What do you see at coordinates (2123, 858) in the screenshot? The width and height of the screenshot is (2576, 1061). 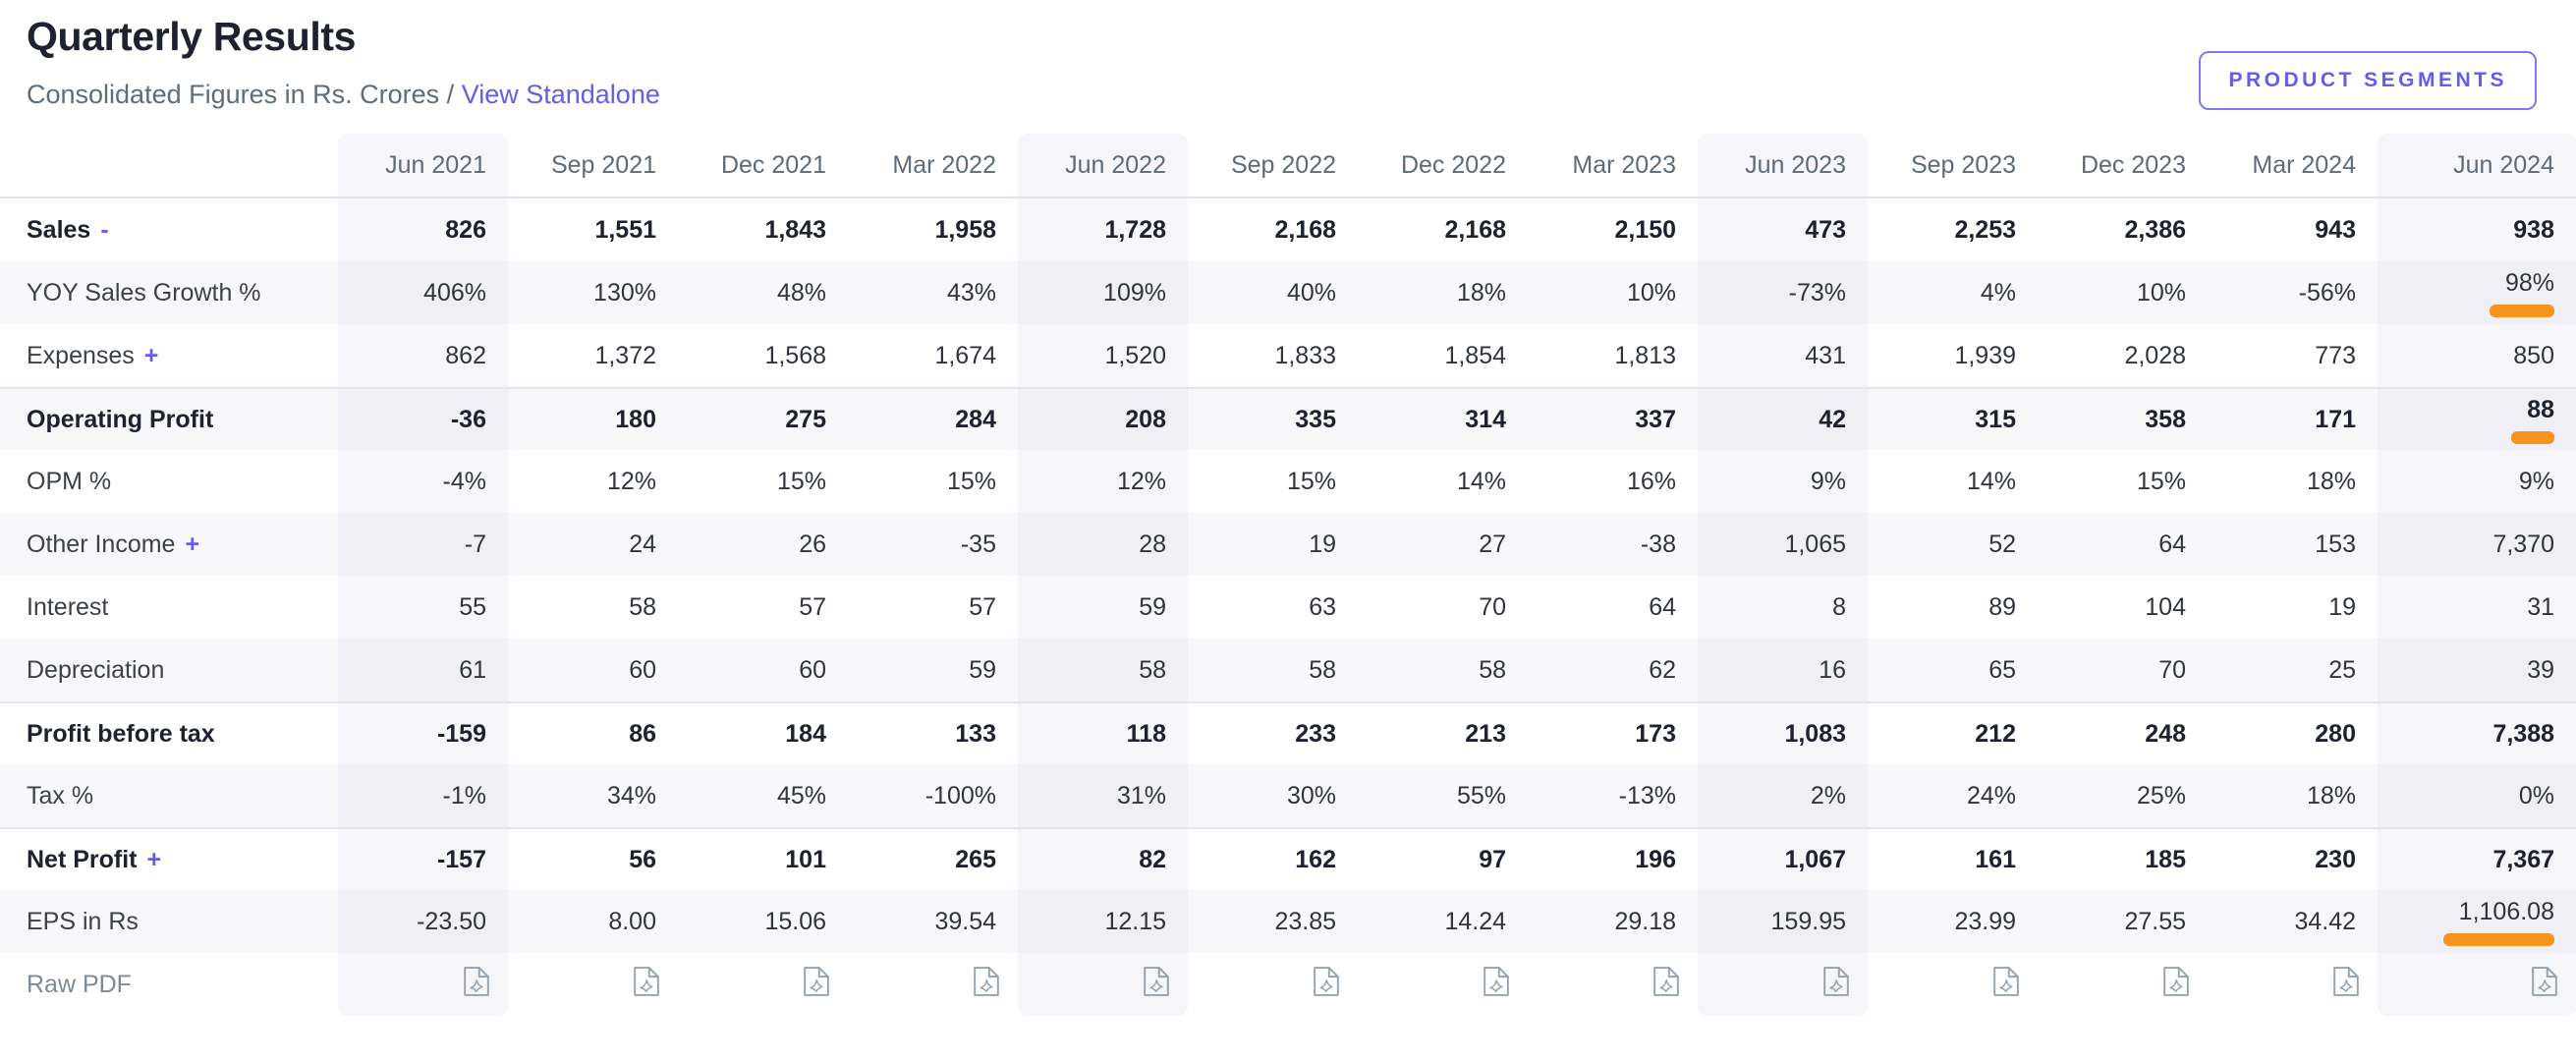 I see `cell-net-profit-dec-2023: 185` at bounding box center [2123, 858].